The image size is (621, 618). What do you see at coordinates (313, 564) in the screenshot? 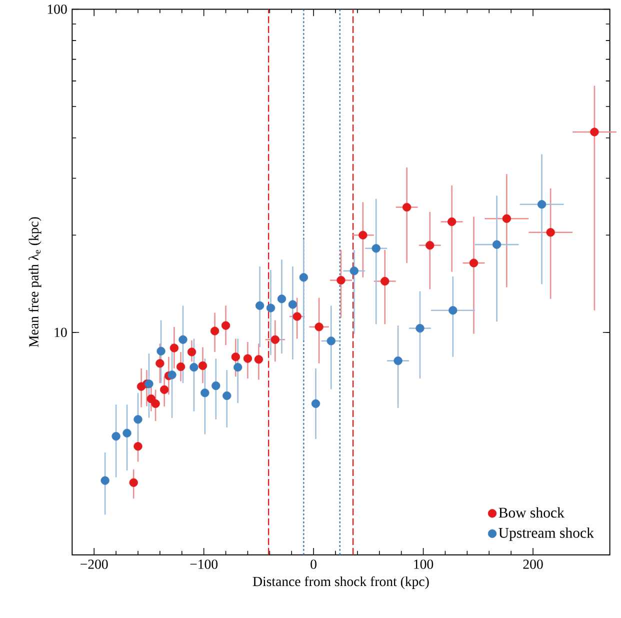
I see `x-tick-label: 0` at bounding box center [313, 564].